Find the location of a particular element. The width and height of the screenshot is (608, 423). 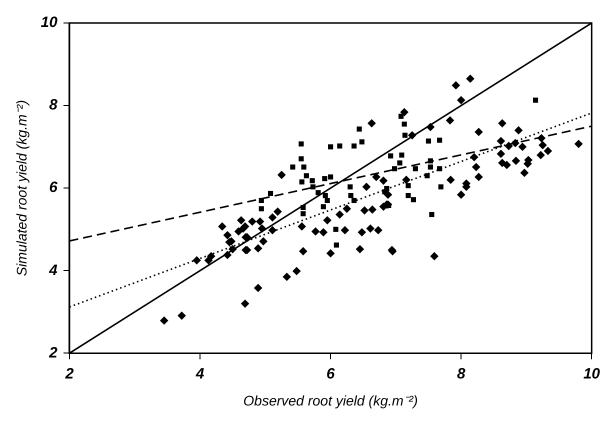

y-tick-label: 6 is located at coordinates (53, 187).